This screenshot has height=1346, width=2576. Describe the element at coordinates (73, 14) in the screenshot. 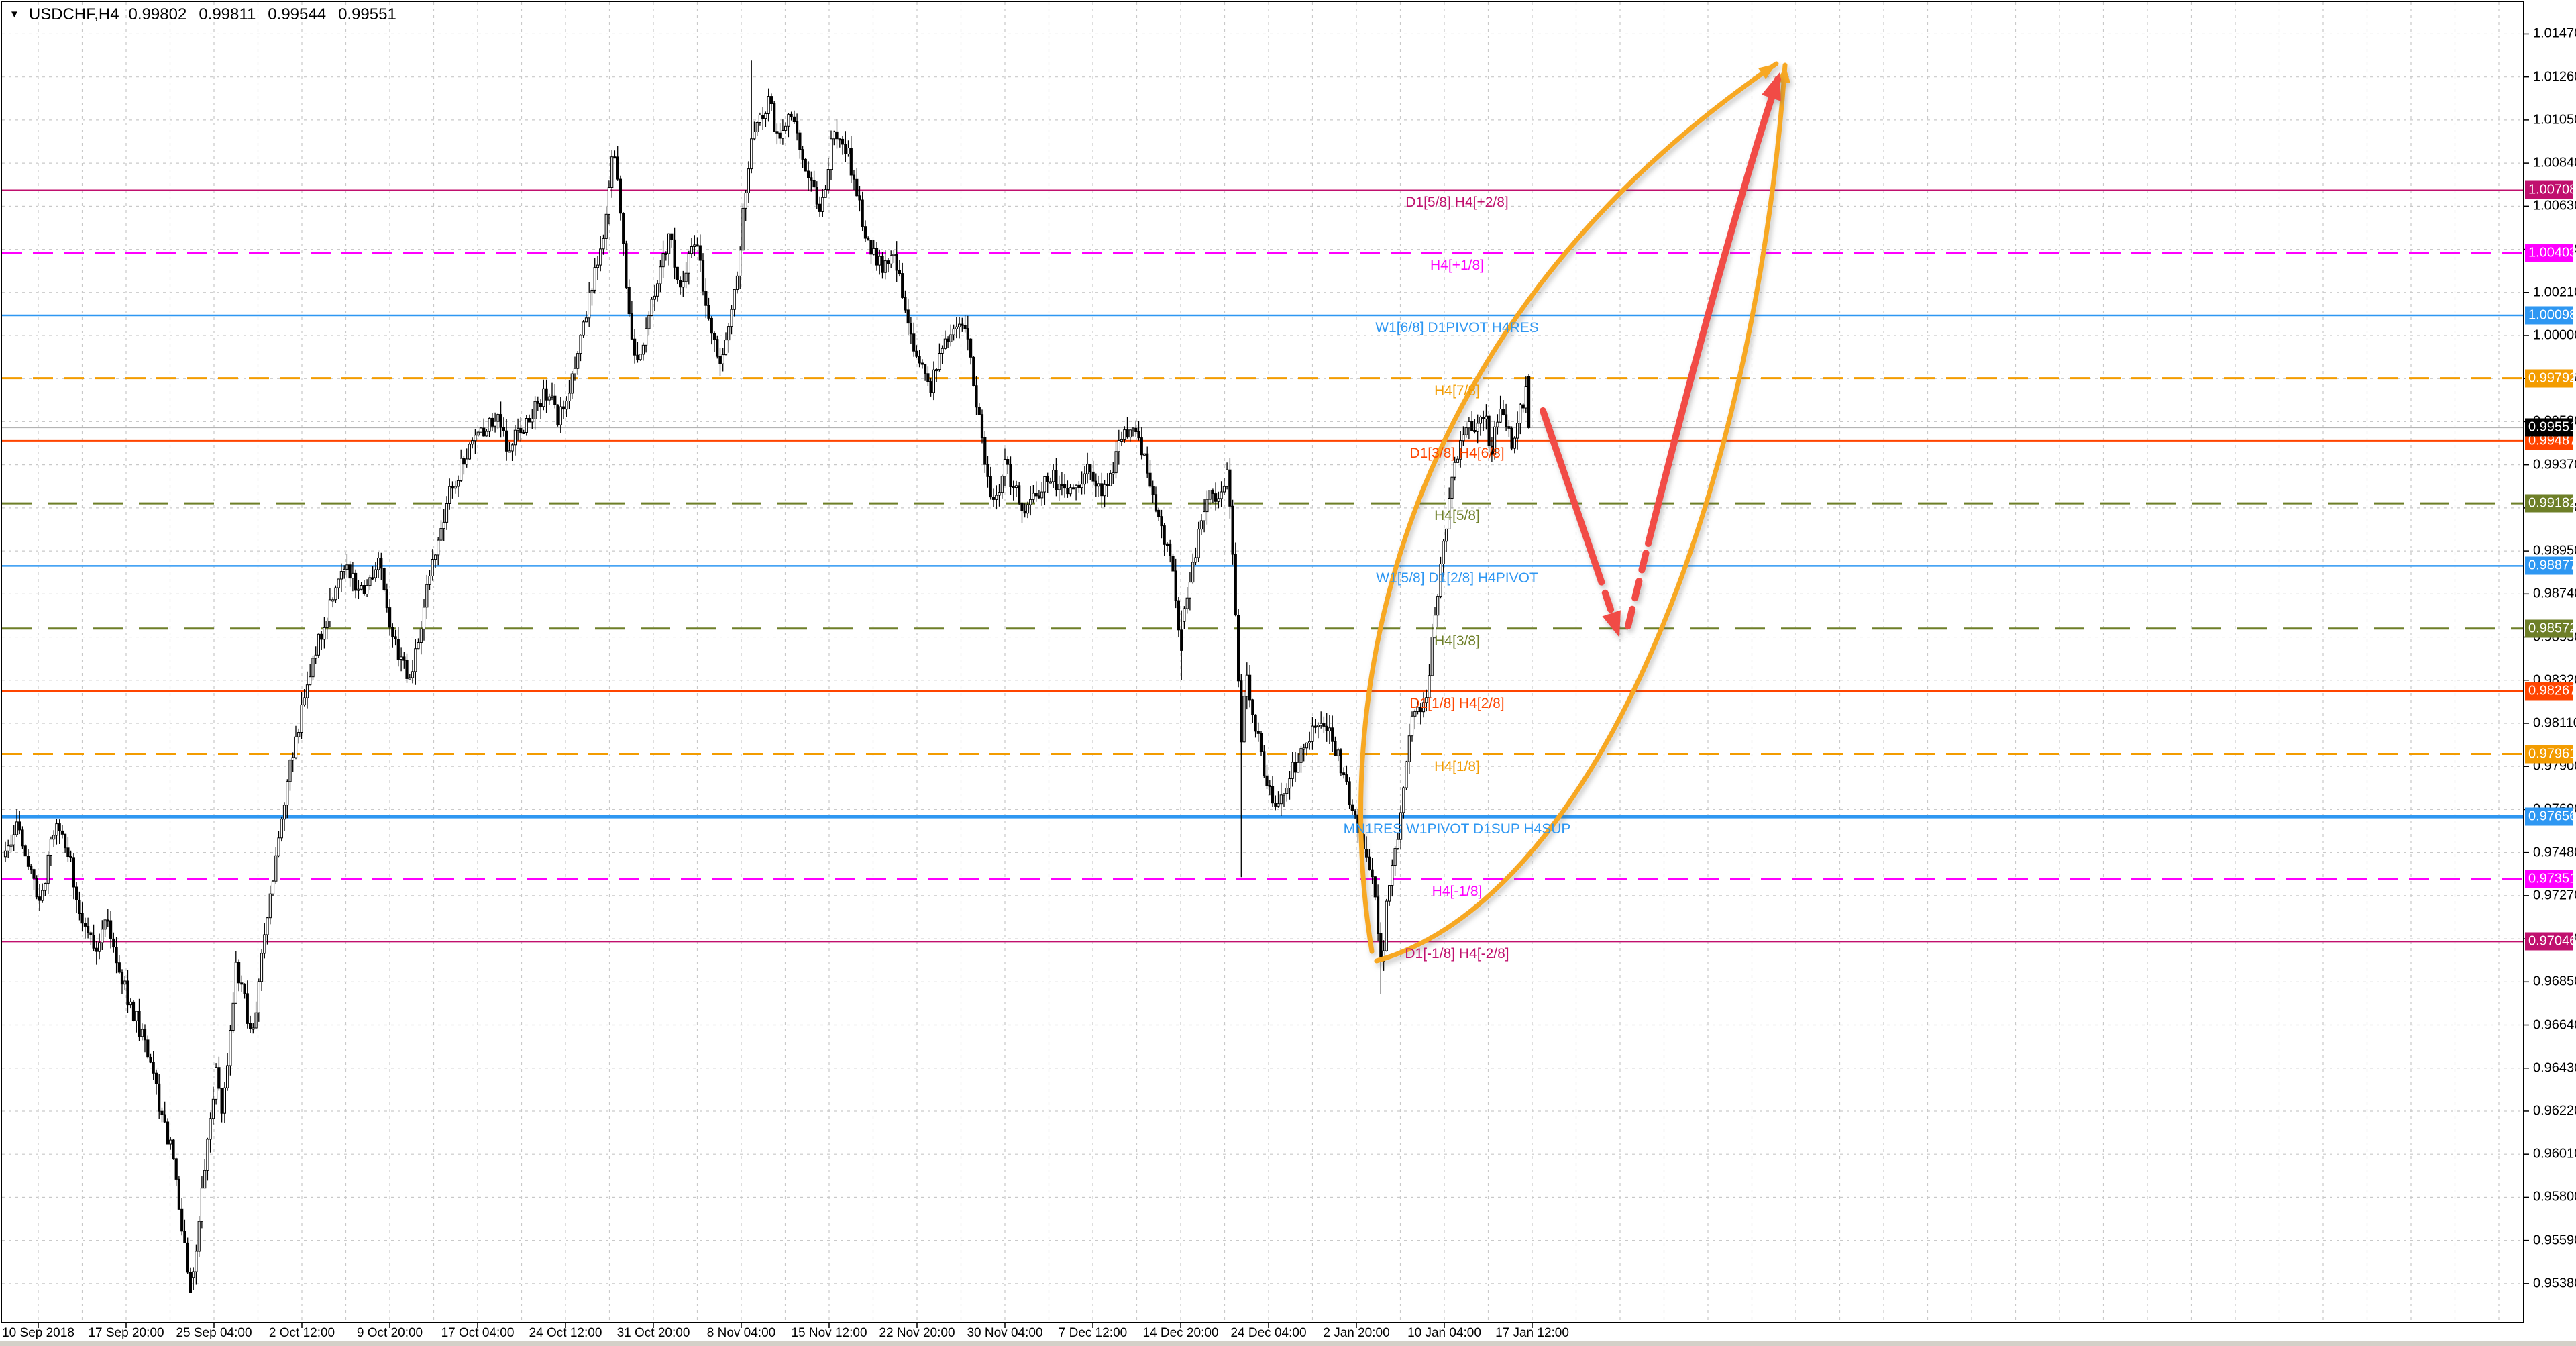

I see `symbol-timeframe: USDCHF,H4` at that location.